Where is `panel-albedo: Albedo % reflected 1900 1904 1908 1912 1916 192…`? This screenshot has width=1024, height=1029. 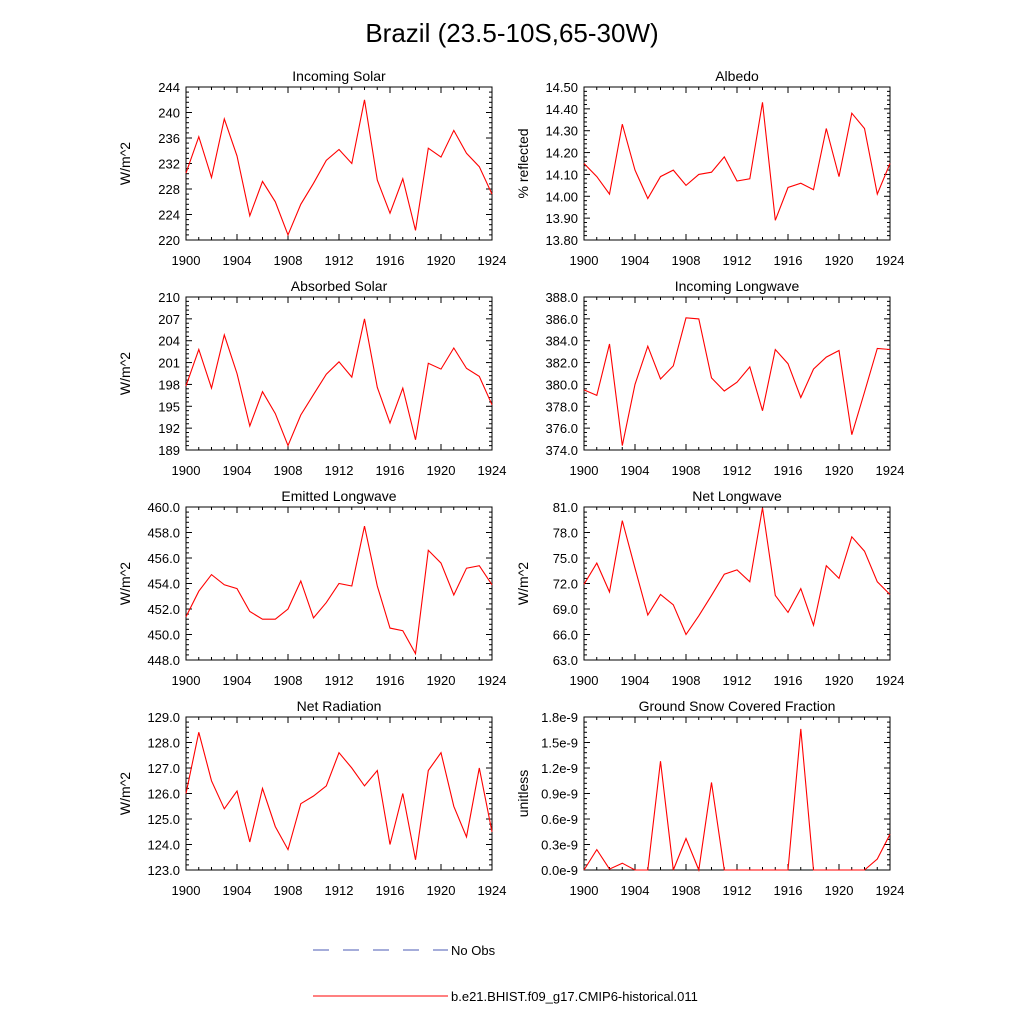
panel-albedo: Albedo % reflected 1900 1904 1908 1912 1916 192… is located at coordinates (709, 168).